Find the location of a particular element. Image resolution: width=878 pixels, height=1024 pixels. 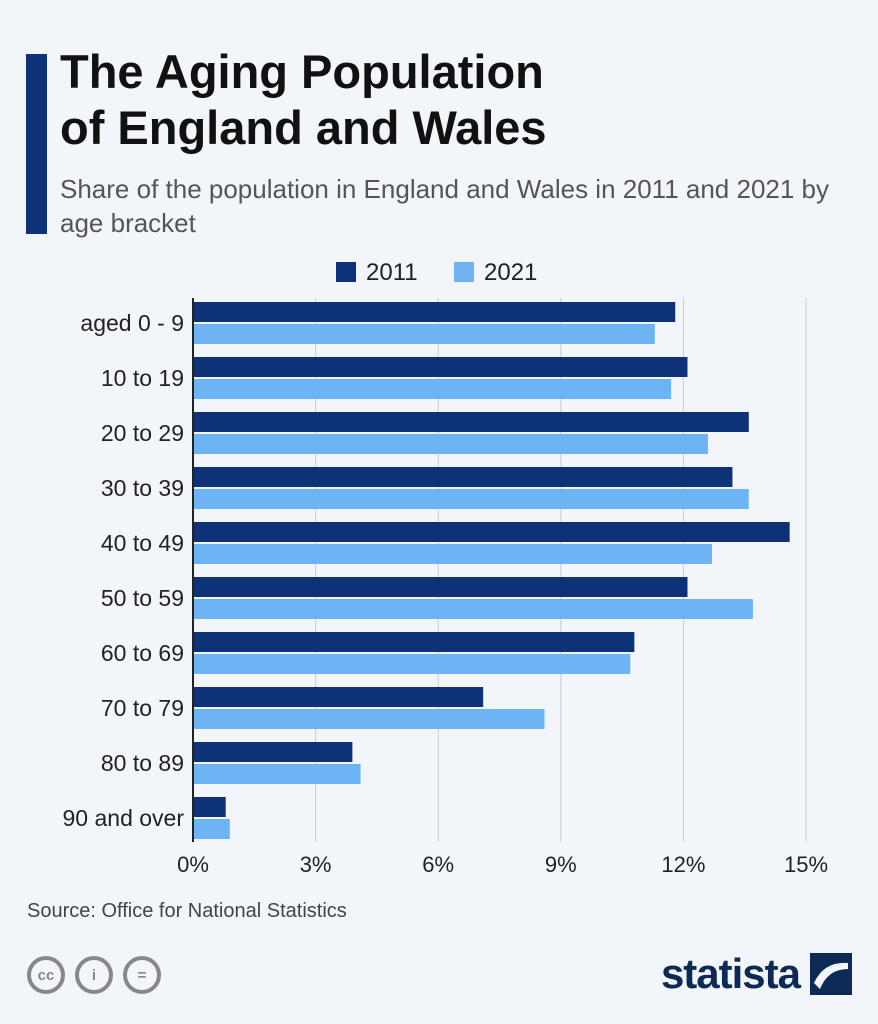

category-label: 80 to 89 is located at coordinates (142, 763).